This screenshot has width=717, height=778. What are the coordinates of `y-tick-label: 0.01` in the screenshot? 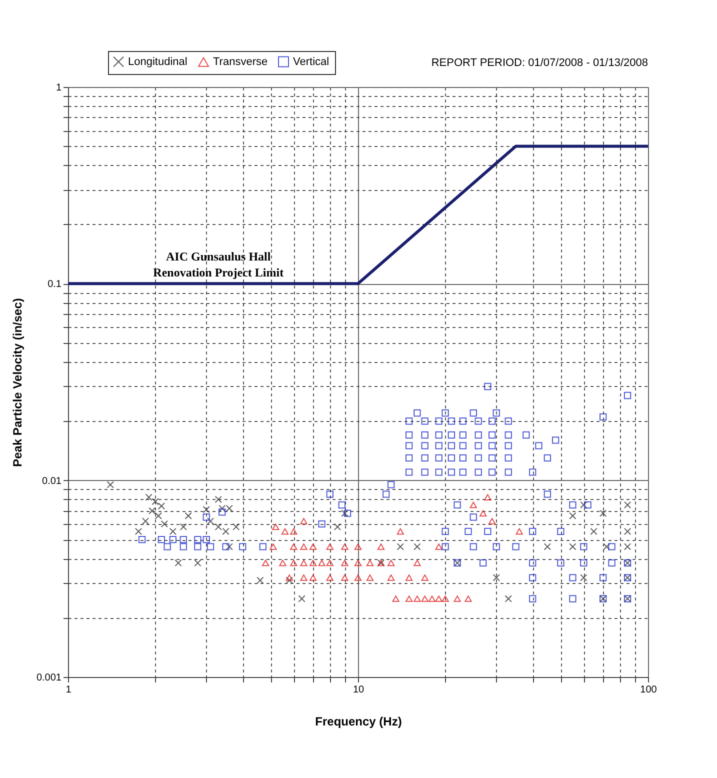 It's located at (52, 481).